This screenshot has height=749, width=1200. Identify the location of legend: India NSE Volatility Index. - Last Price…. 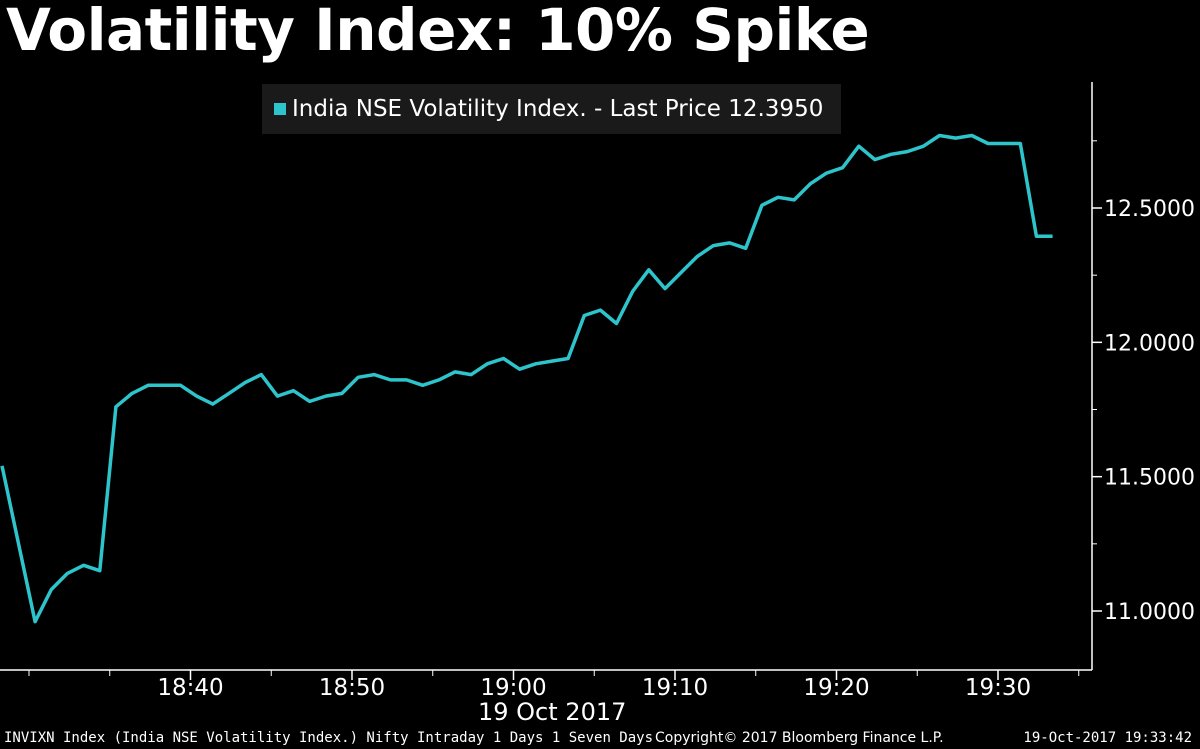
(552, 109).